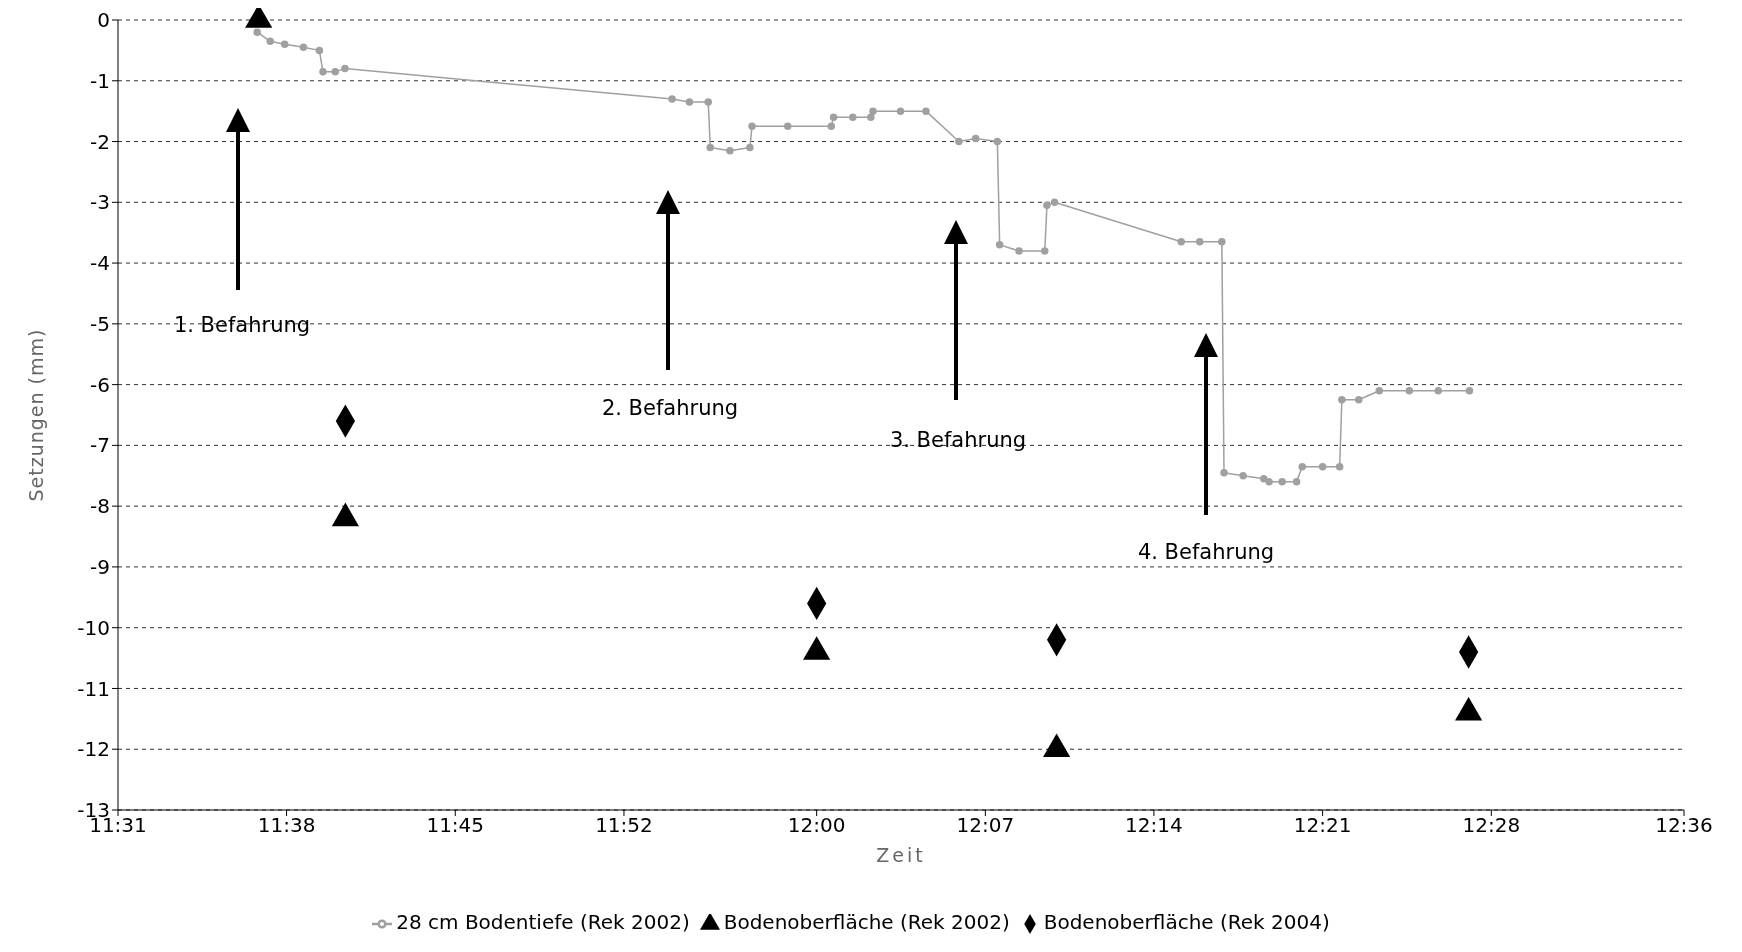 The width and height of the screenshot is (1742, 952). I want to click on legend-label: 28 cm Bodentiefe (Rek 2002), so click(543, 922).